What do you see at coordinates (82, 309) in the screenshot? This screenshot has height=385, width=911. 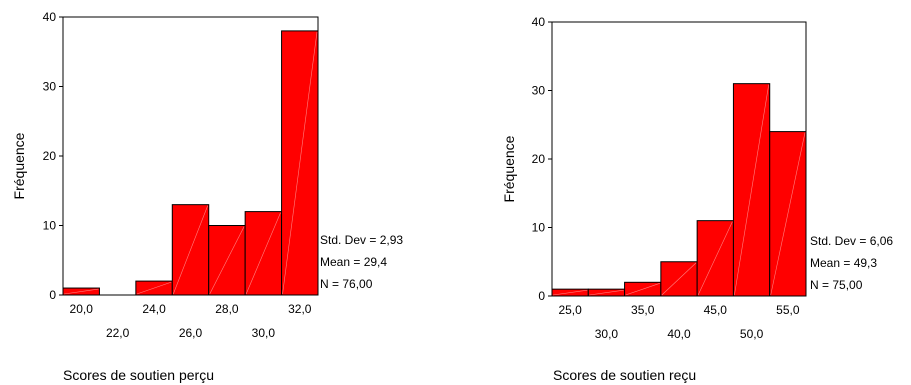 I see `chart1-x-tick-label: 20,0` at bounding box center [82, 309].